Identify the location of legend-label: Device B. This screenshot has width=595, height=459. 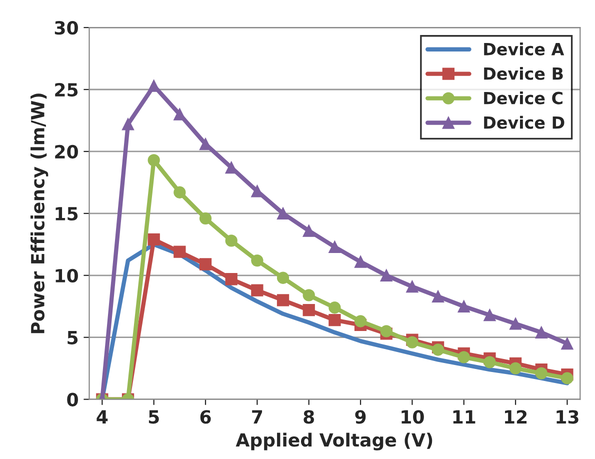
(523, 73).